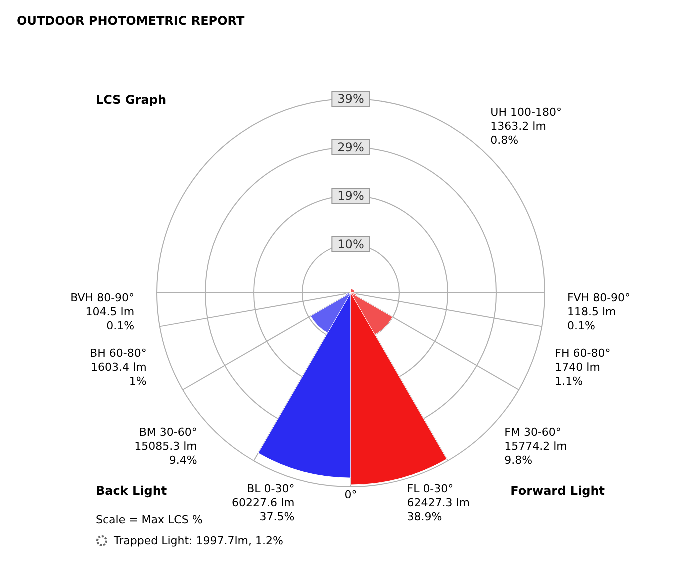 This screenshot has width=689, height=561. Describe the element at coordinates (351, 147) in the screenshot. I see `text: 29%` at that location.